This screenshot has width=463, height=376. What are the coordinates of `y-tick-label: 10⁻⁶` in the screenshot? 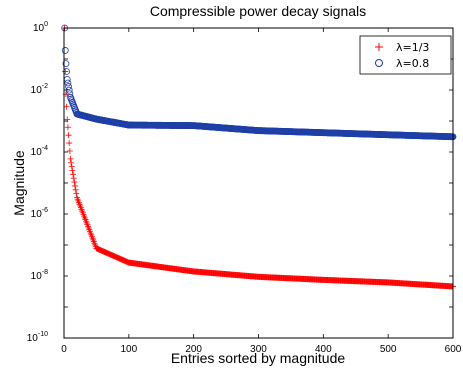 It's located at (39, 213).